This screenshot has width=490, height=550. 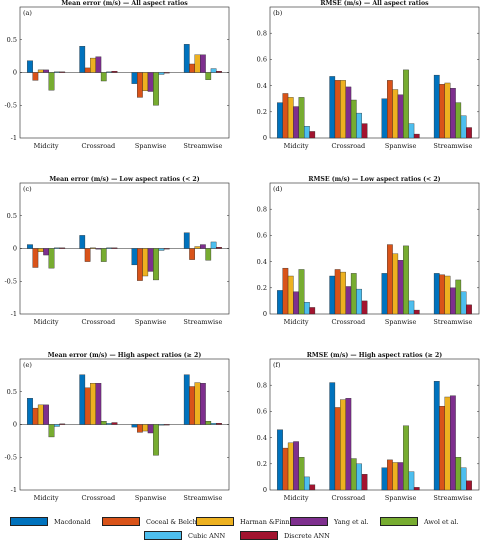 What do you see at coordinates (374, 72) in the screenshot?
I see `axes-frame` at bounding box center [374, 72].